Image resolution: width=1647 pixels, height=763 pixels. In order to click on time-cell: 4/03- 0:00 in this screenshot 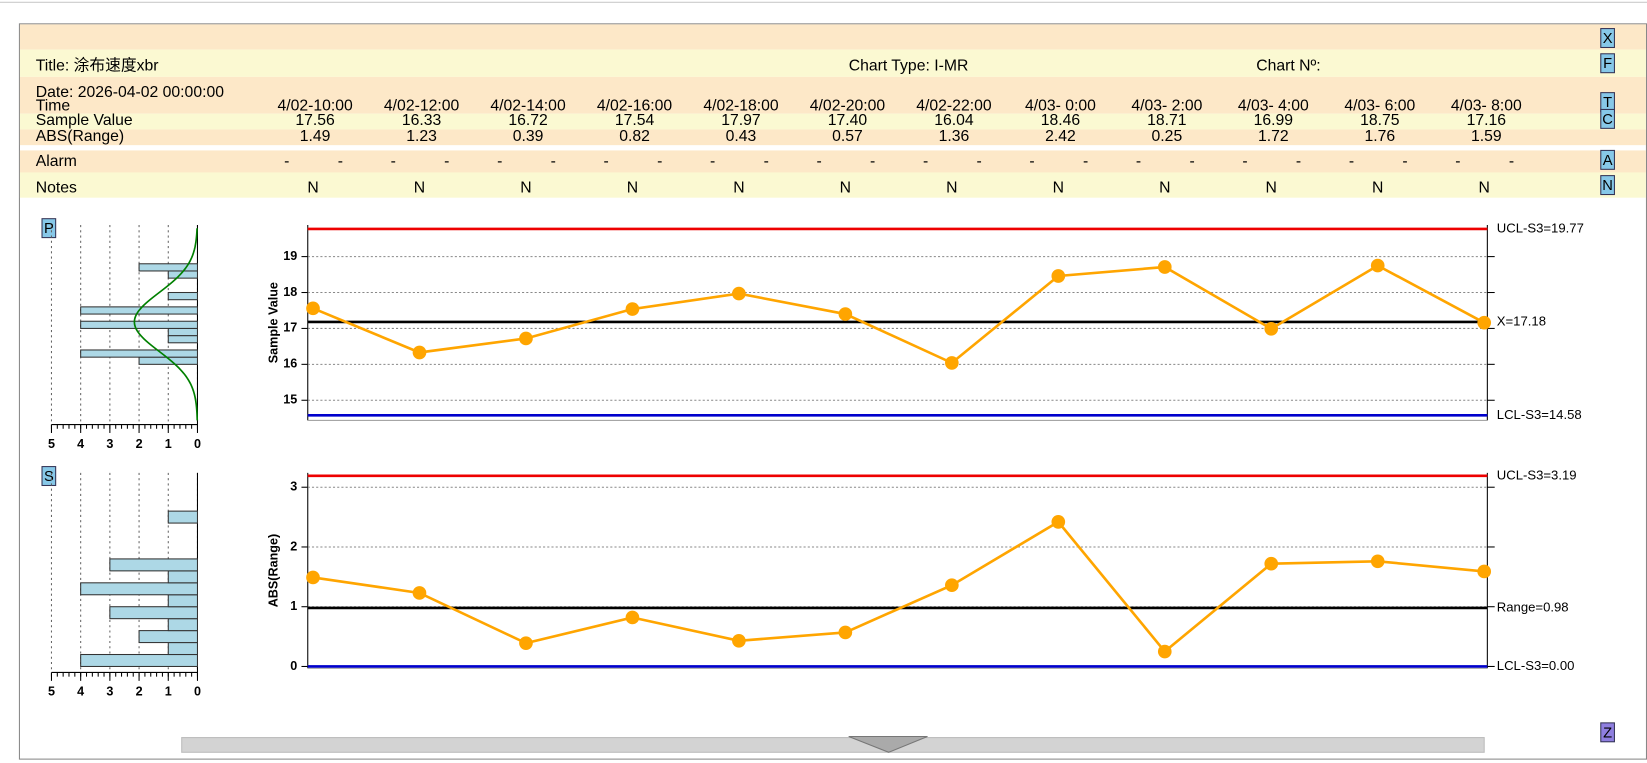, I will do `click(1060, 105)`.